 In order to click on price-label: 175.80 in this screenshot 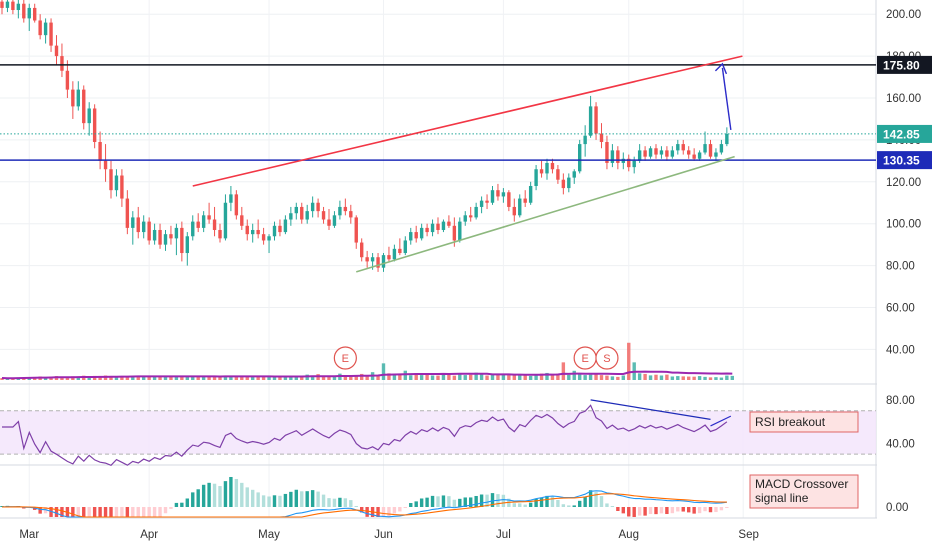, I will do `click(904, 64)`.